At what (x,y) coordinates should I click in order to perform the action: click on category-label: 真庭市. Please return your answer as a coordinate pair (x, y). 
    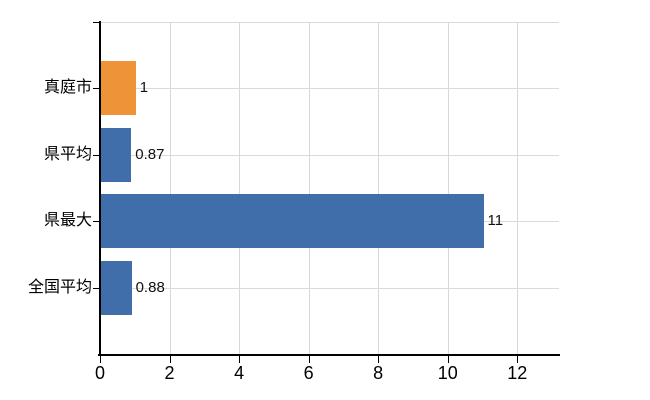
    Looking at the image, I should click on (67, 88).